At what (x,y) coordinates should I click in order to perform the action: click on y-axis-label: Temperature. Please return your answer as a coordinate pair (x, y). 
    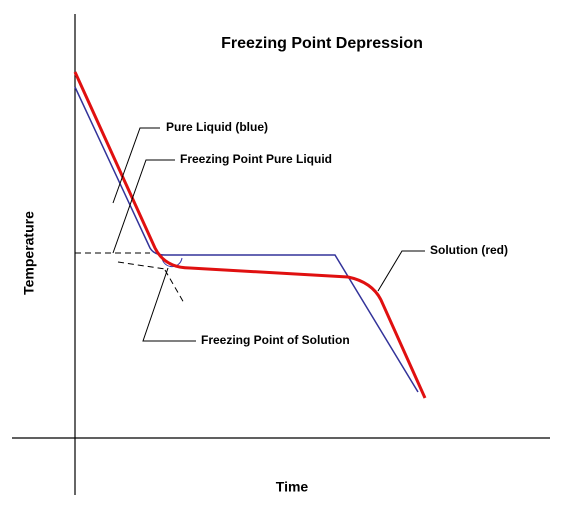
    Looking at the image, I should click on (29, 253).